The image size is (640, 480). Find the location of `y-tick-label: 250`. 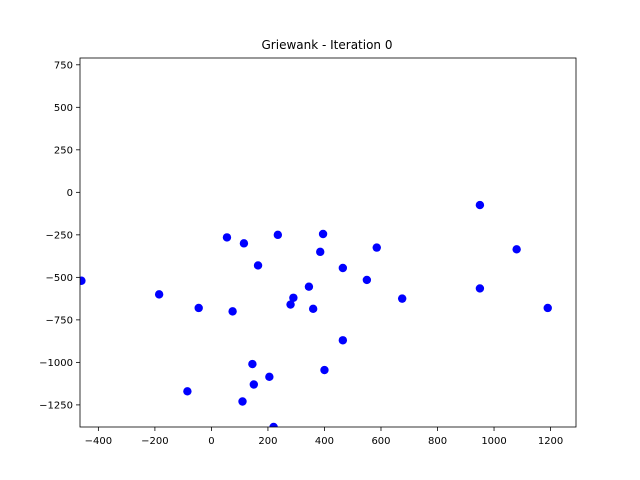

y-tick-label: 250 is located at coordinates (63, 150).